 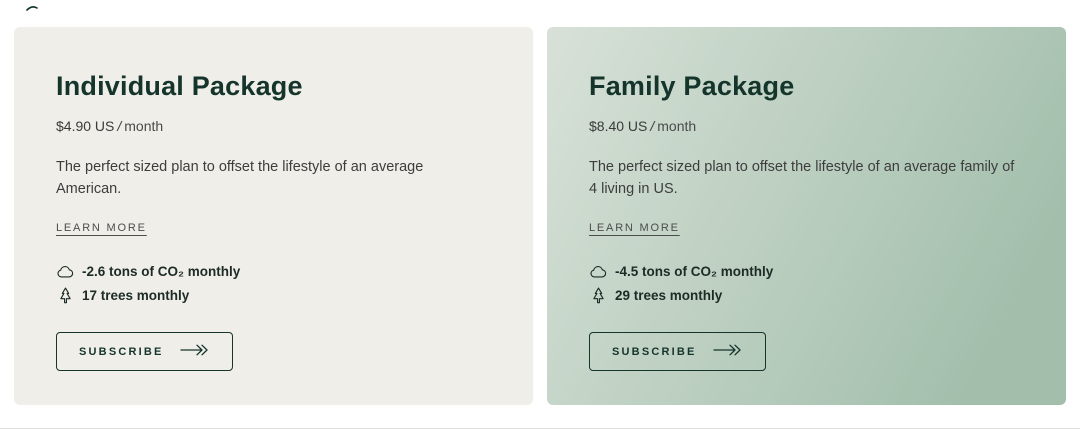 What do you see at coordinates (669, 295) in the screenshot?
I see `stat-label: 29 trees monthly` at bounding box center [669, 295].